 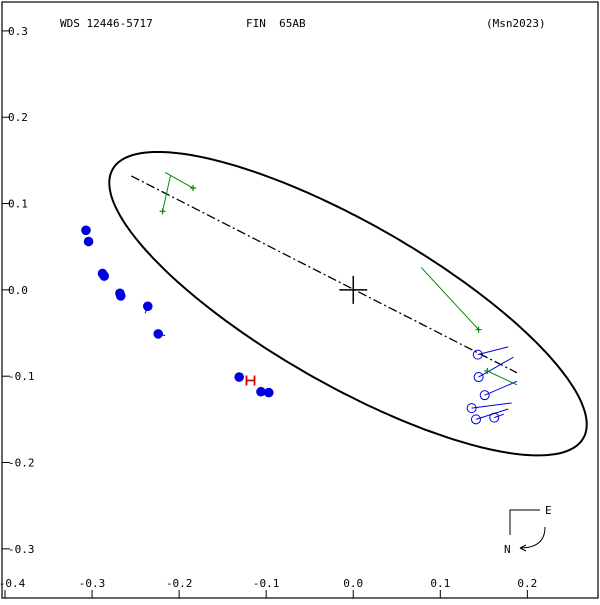 I want to click on header-component: FIN 65AB, so click(x=276, y=23).